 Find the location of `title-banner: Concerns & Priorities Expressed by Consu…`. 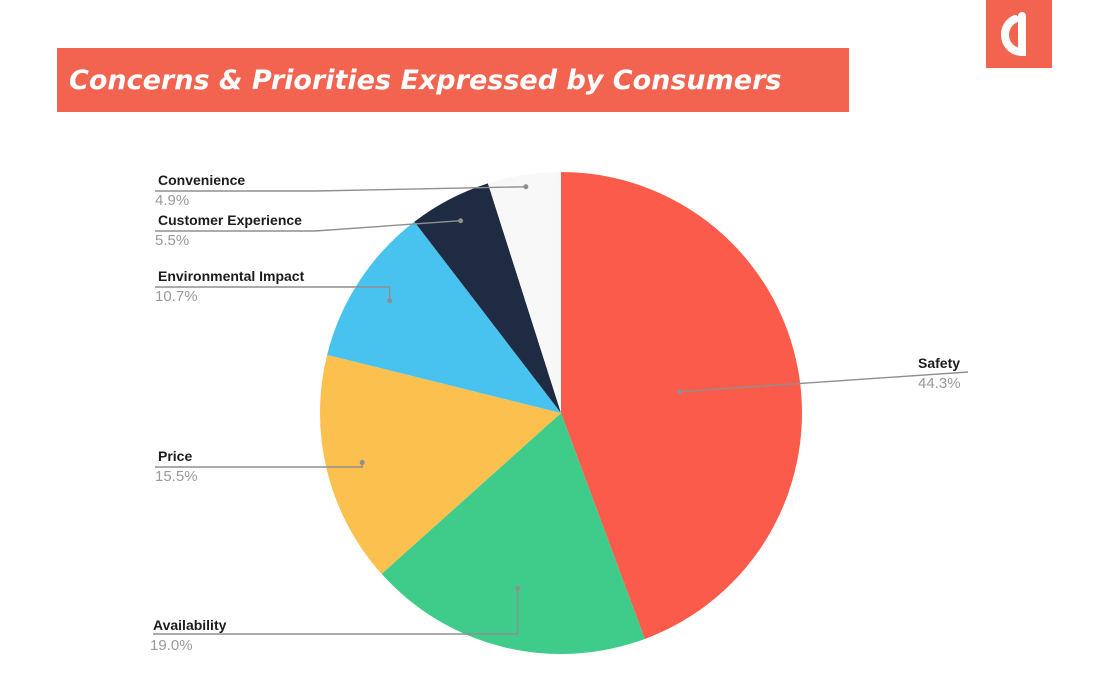

title-banner: Concerns & Priorities Expressed by Consu… is located at coordinates (453, 80).